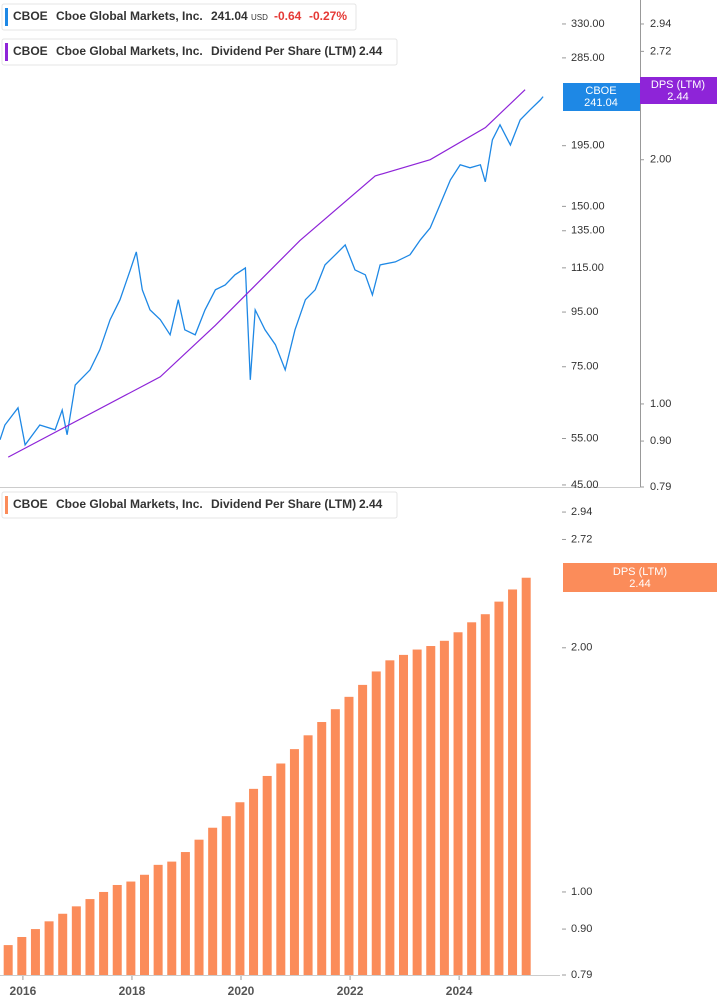  What do you see at coordinates (288, 16) in the screenshot?
I see `legend-change: -0.64` at bounding box center [288, 16].